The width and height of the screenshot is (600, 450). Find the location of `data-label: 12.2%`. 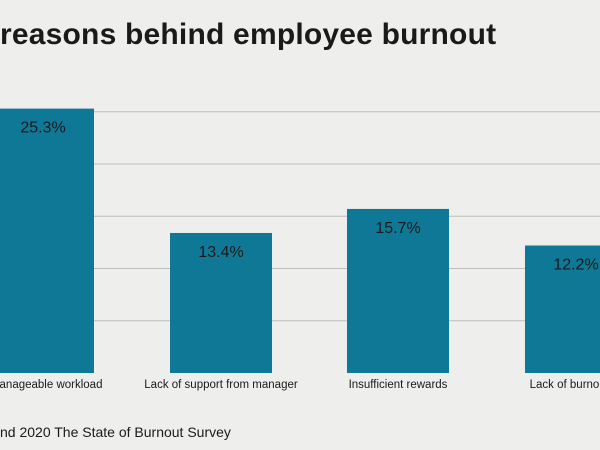

data-label: 12.2% is located at coordinates (575, 265).